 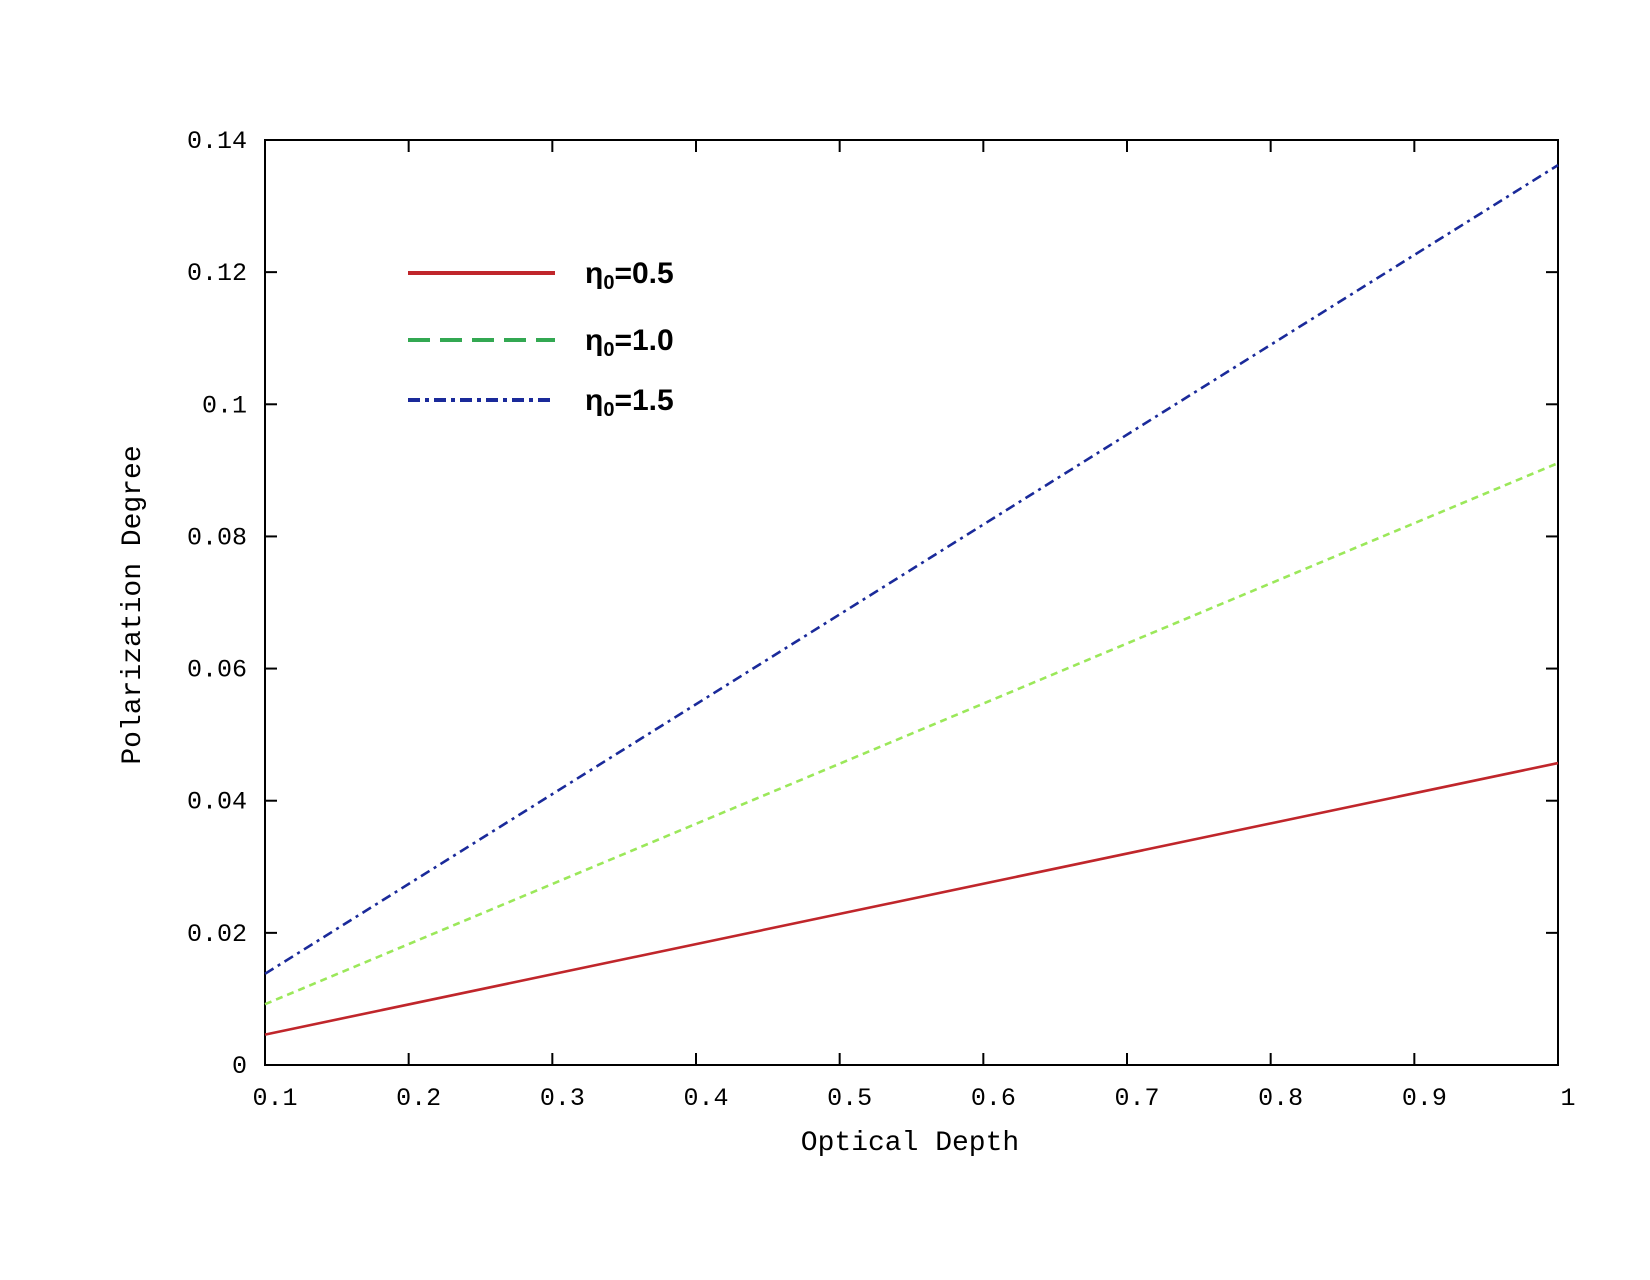 What do you see at coordinates (217, 141) in the screenshot?
I see `y-tick-label: 0.14` at bounding box center [217, 141].